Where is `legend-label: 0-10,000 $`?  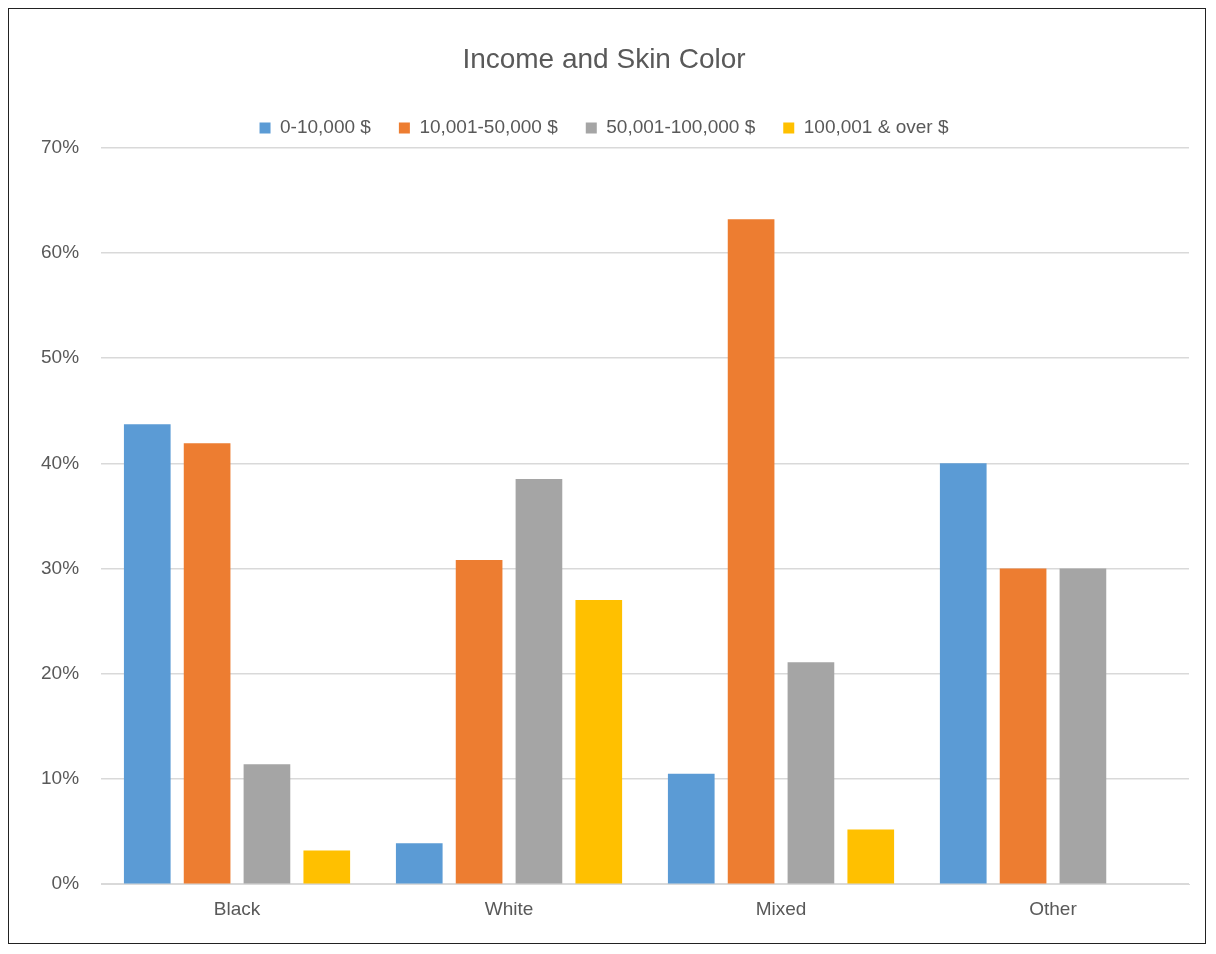
legend-label: 0-10,000 $ is located at coordinates (326, 127).